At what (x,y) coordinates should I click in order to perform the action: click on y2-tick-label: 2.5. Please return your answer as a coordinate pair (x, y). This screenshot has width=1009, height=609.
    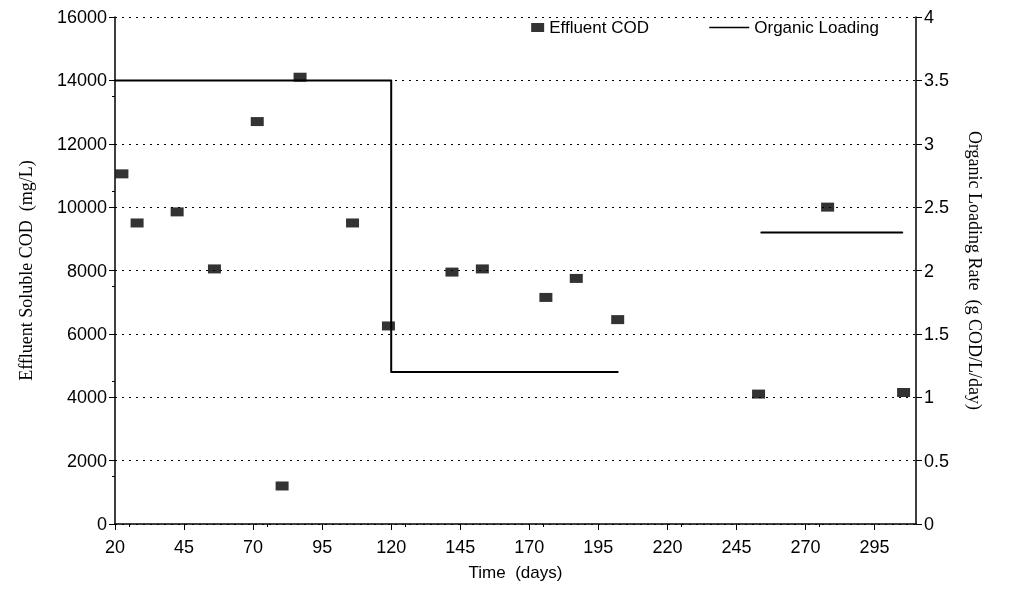
    Looking at the image, I should click on (937, 207).